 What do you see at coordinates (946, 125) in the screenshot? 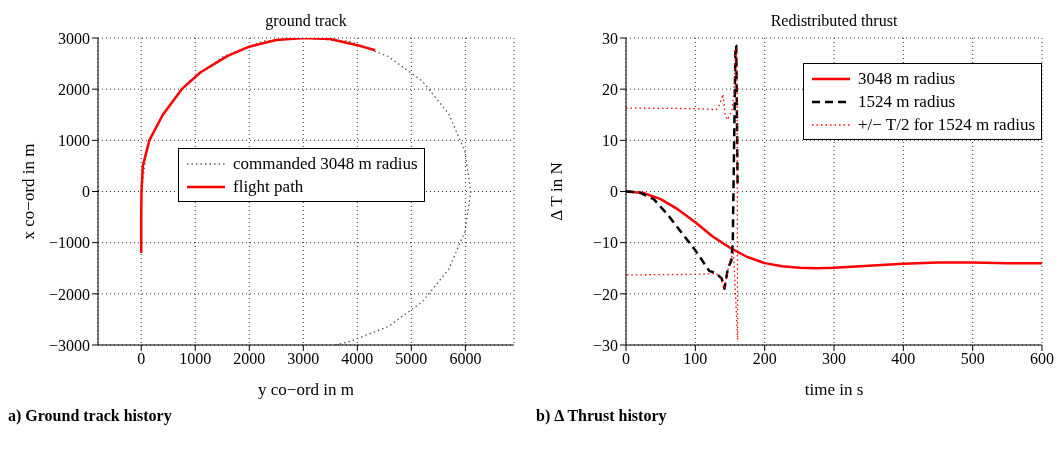
I see `legend-label: +/− T/2 for 1524 m radius` at bounding box center [946, 125].